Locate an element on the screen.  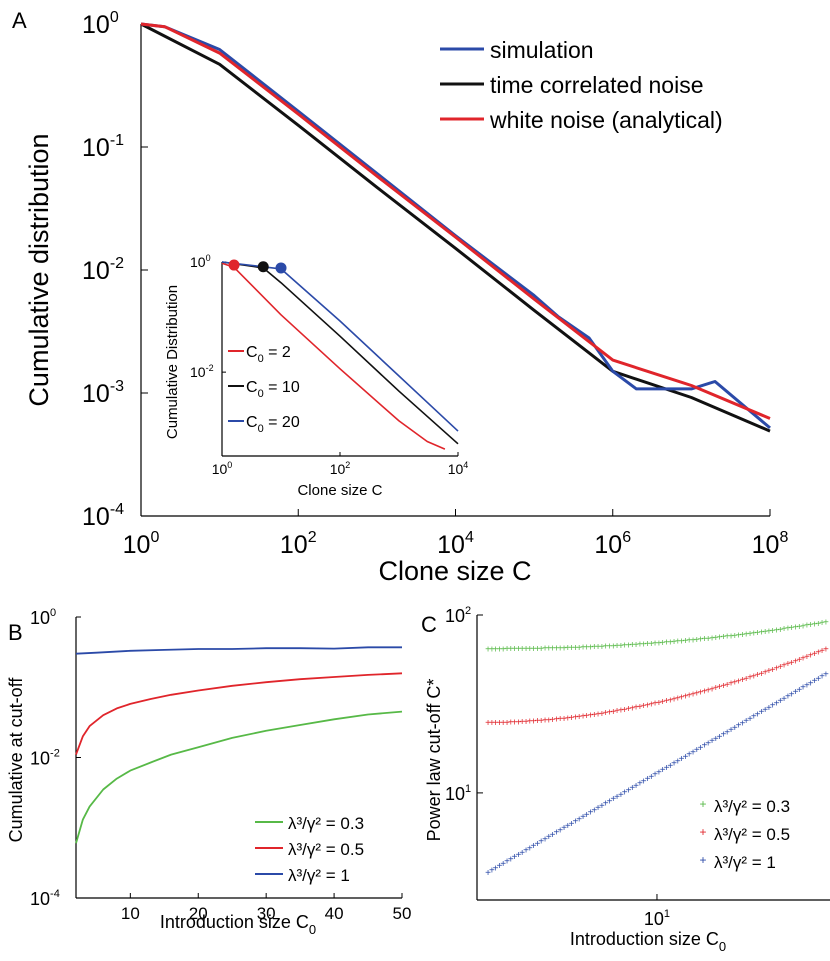
panel-b-legend: λ³/γ² = 0.3 λ³/γ² = 0.5 λ³/γ² = 1 is located at coordinates (309, 849).